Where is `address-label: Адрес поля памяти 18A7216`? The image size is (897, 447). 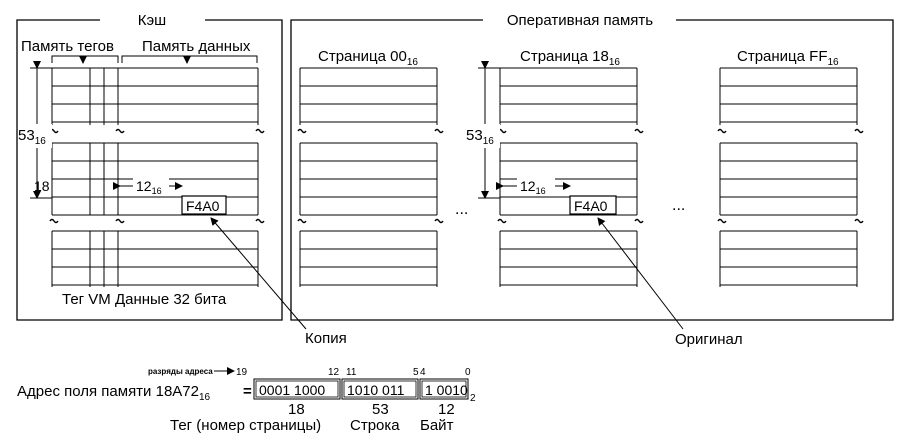
address-label: Адрес поля памяти 18A7216 is located at coordinates (114, 393).